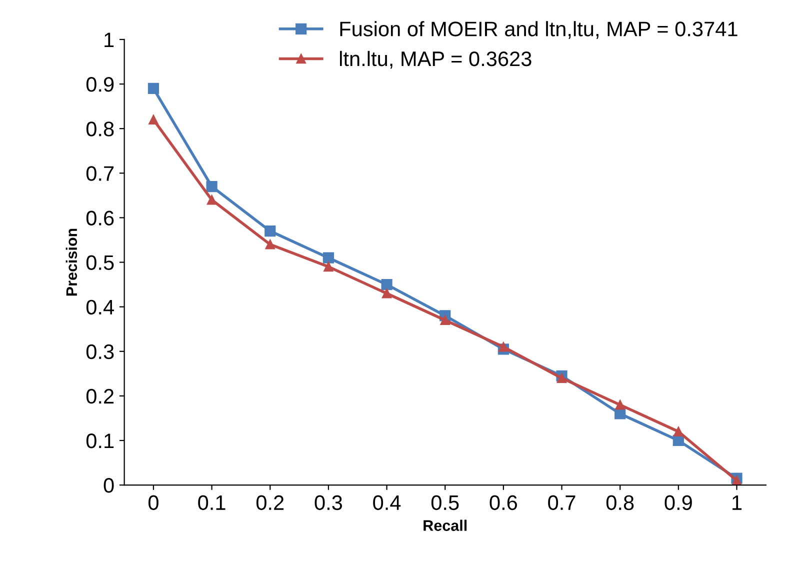 The height and width of the screenshot is (564, 802). What do you see at coordinates (436, 59) in the screenshot?
I see `legend-label: ltn.ltu, MAP = 0.3623` at bounding box center [436, 59].